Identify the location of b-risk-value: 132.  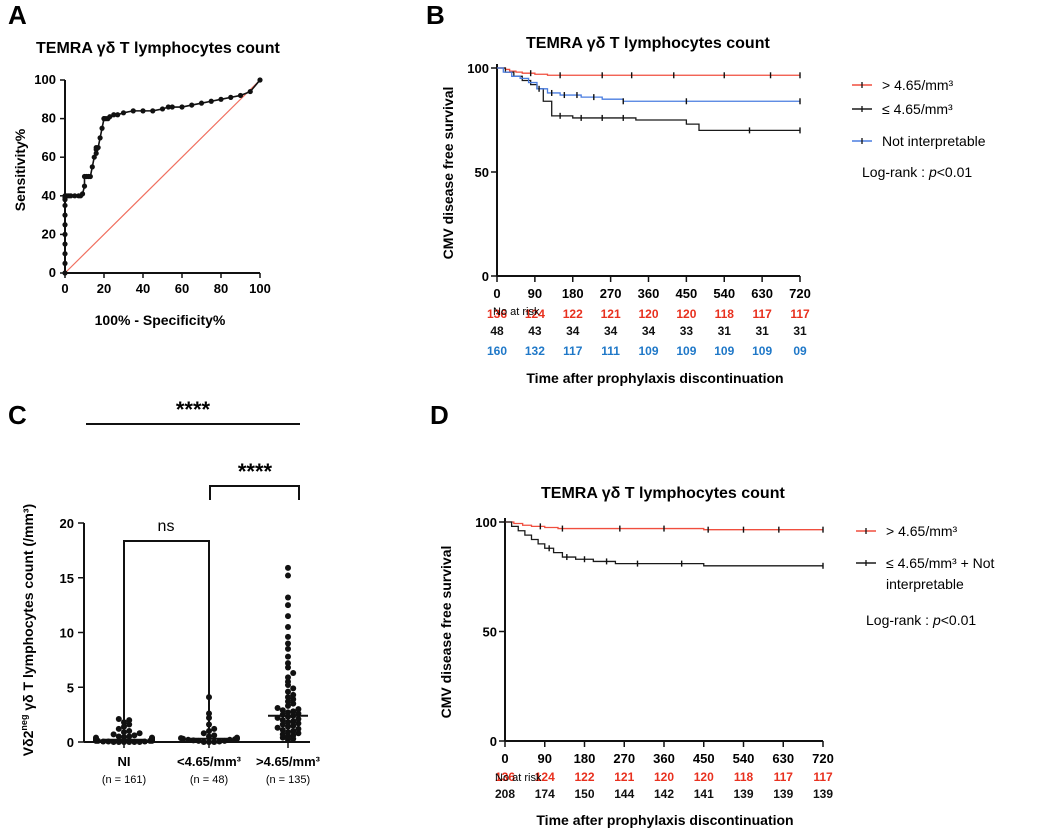
(535, 351).